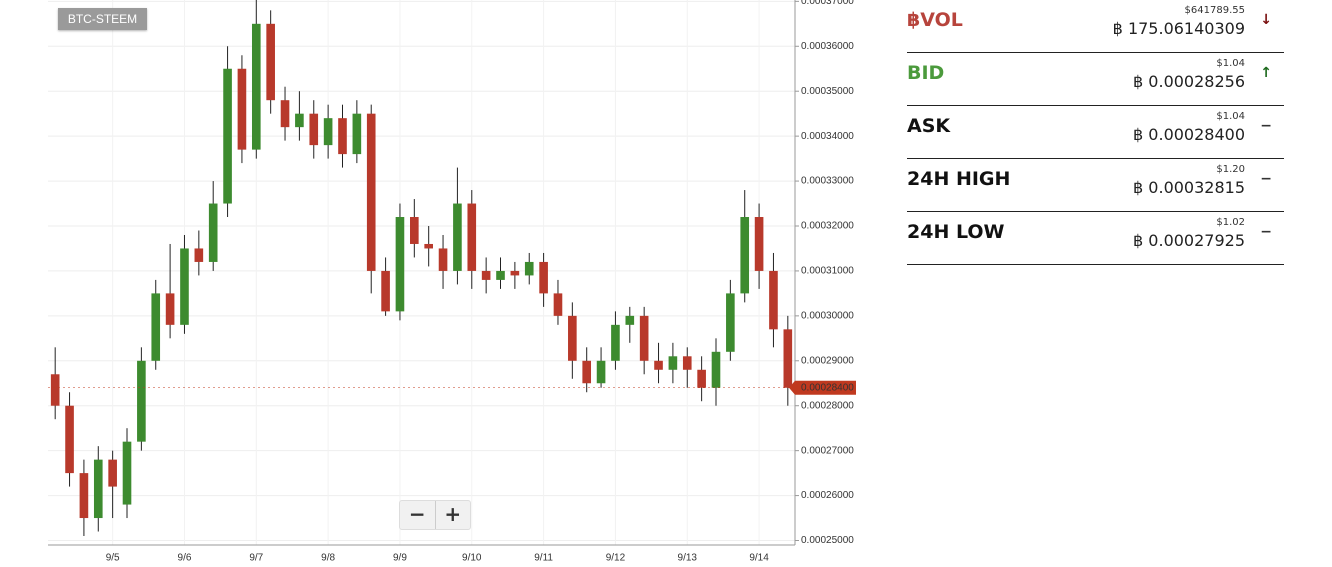 This screenshot has width=1332, height=567. Describe the element at coordinates (1230, 169) in the screenshot. I see `stat-usd: $1.20` at that location.